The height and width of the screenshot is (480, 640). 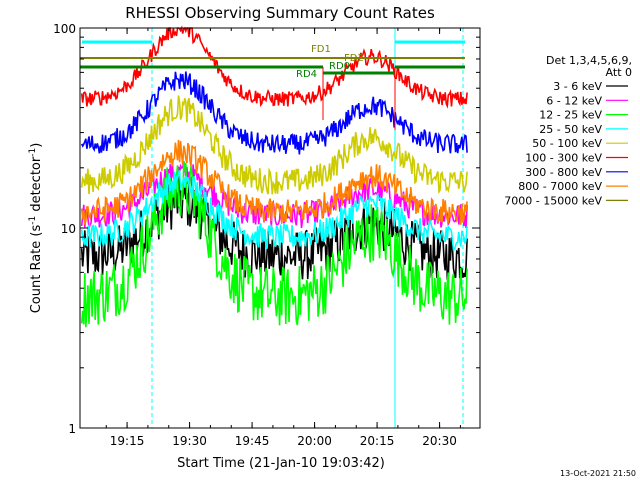 What do you see at coordinates (252, 441) in the screenshot?
I see `x-tick-label: 19:45` at bounding box center [252, 441].